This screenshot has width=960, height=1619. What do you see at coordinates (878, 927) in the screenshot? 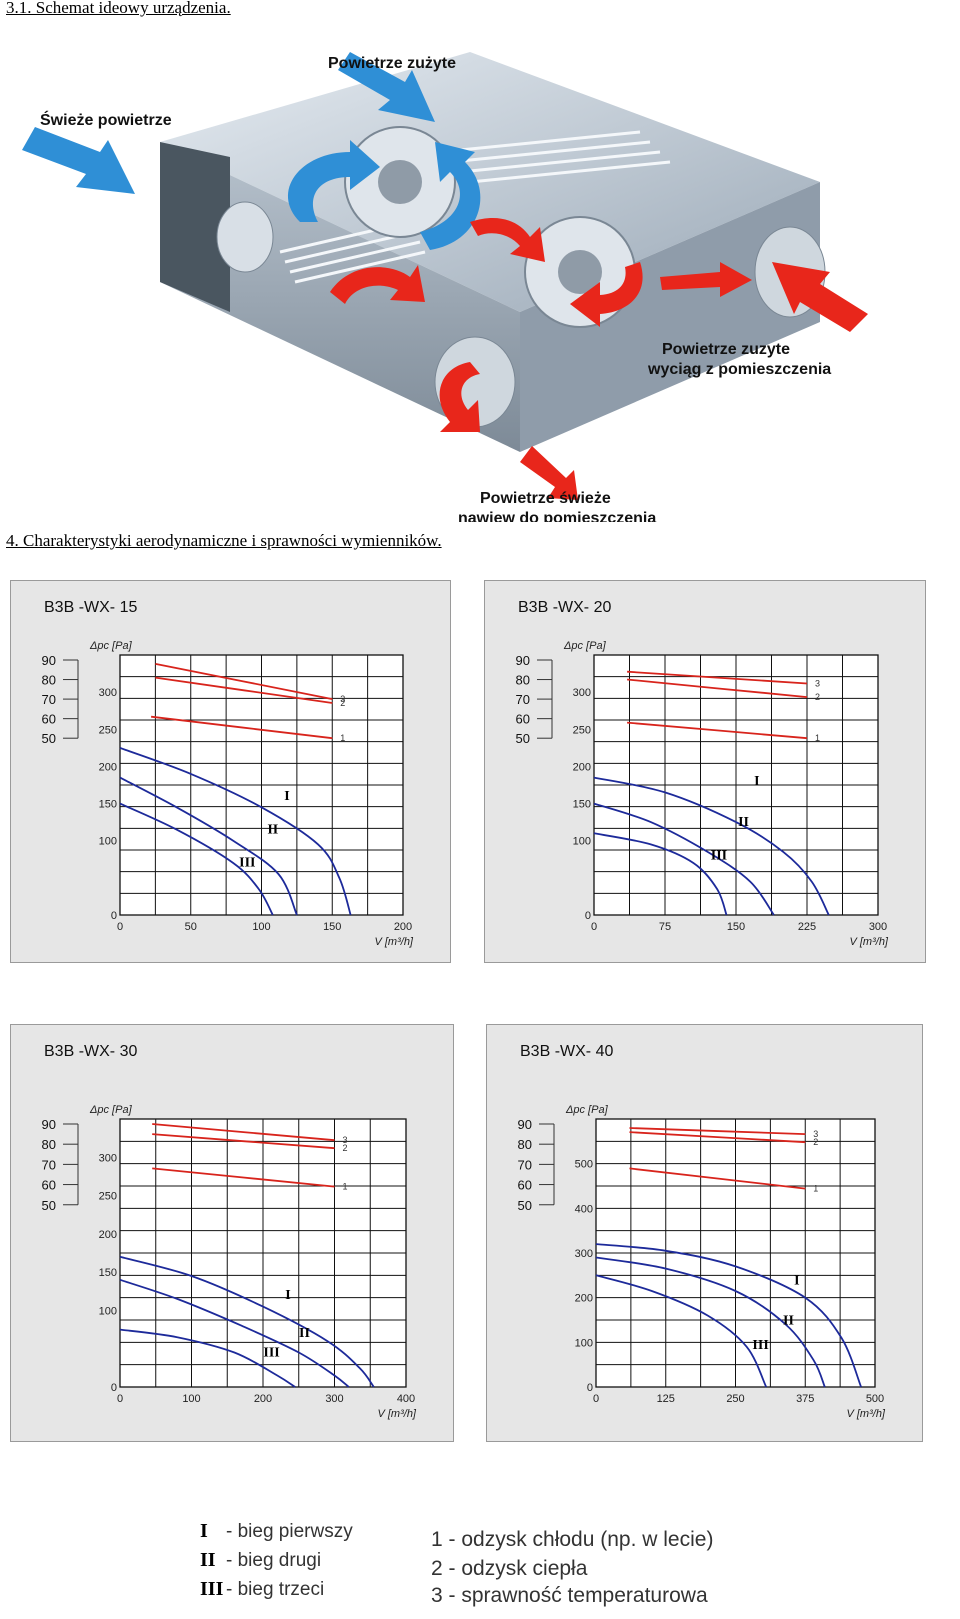
I see `x-tick-label: 300` at bounding box center [878, 927].